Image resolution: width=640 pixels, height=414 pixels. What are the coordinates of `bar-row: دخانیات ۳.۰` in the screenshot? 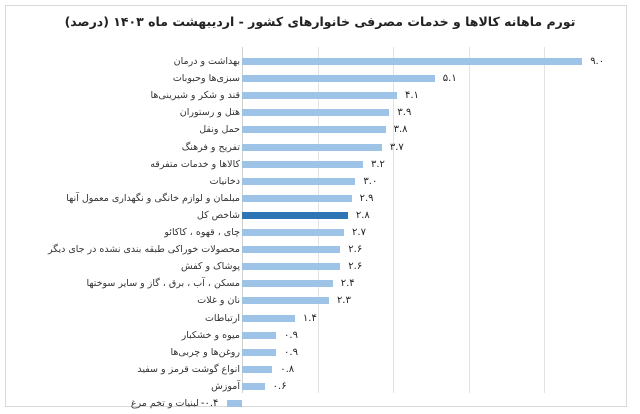 It's located at (320, 181).